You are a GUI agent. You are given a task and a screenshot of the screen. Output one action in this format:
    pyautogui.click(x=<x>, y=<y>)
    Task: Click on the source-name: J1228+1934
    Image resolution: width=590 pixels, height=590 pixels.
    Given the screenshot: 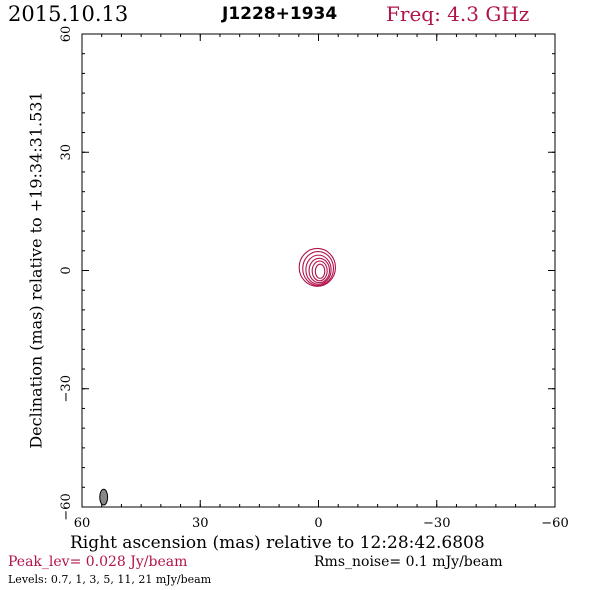 What is the action you would take?
    pyautogui.click(x=280, y=14)
    